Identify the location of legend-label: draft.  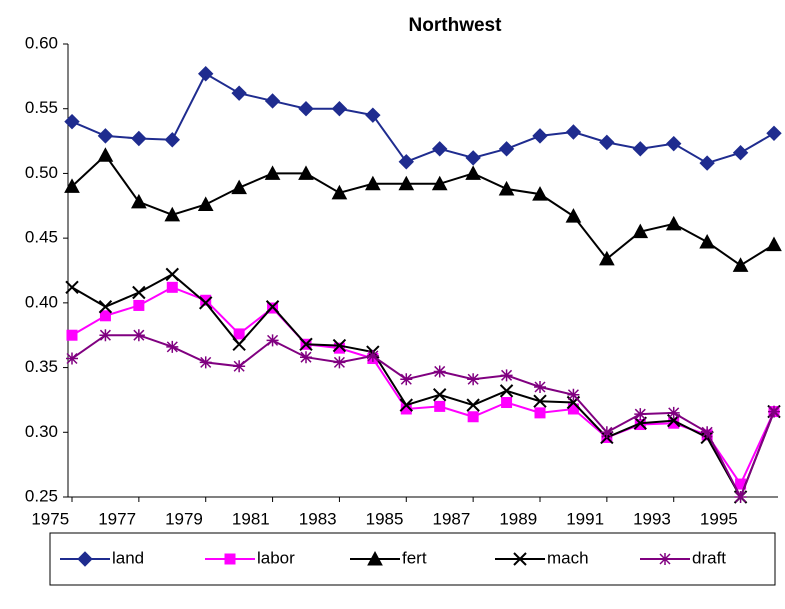
(709, 557).